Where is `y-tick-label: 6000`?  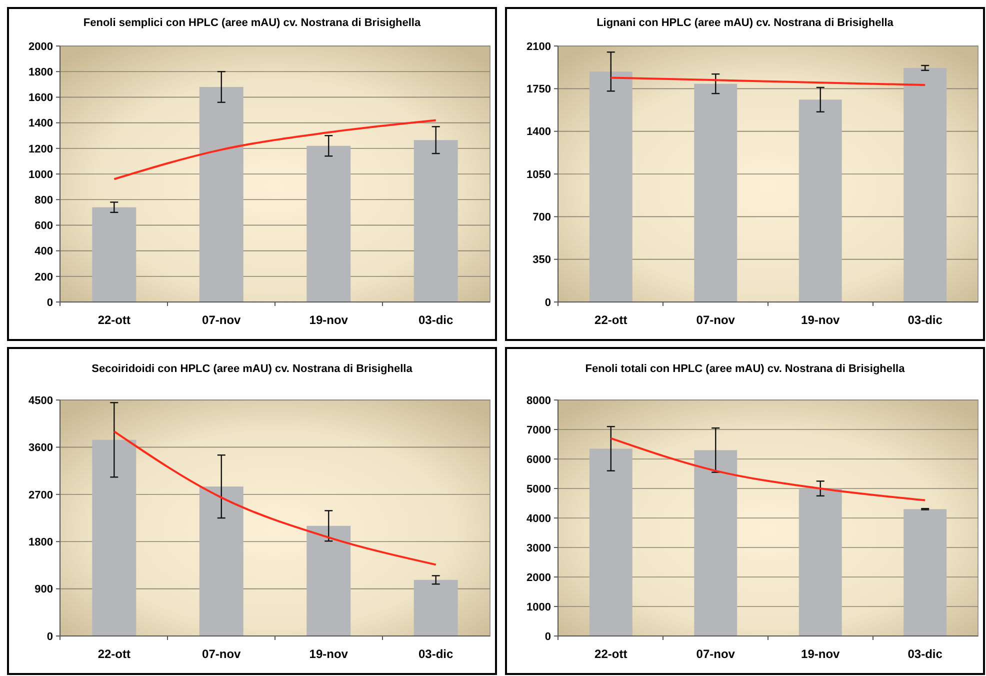 y-tick-label: 6000 is located at coordinates (538, 460).